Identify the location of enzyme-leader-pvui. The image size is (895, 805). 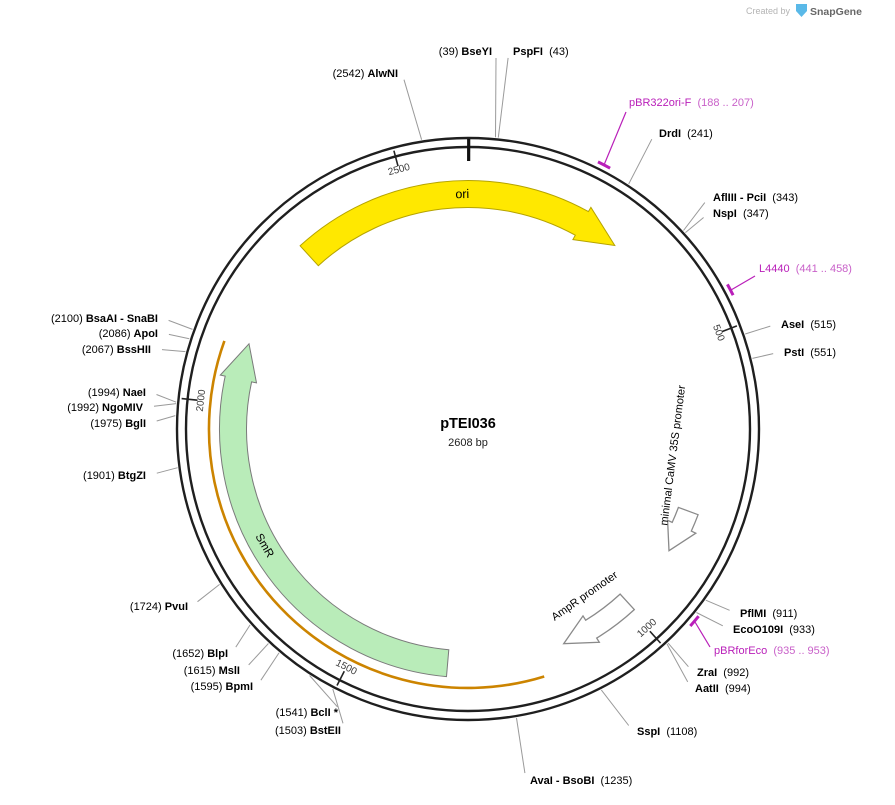
(209, 592).